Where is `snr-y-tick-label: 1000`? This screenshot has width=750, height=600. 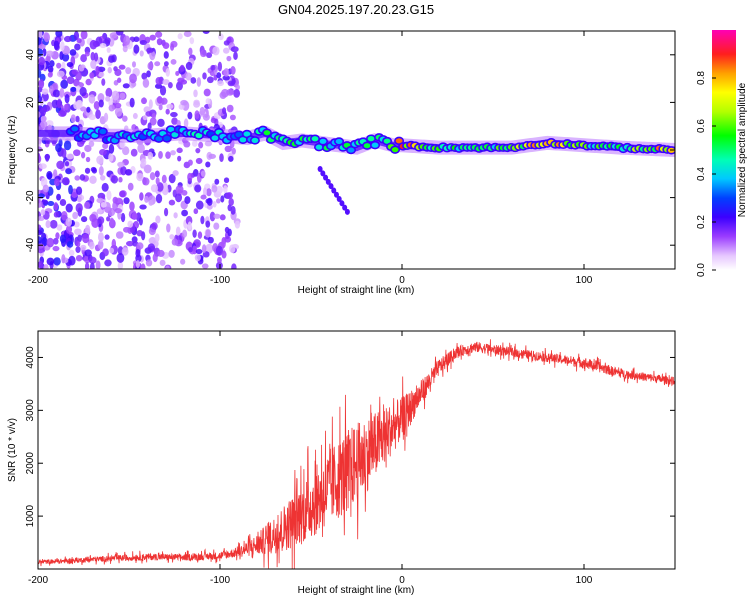
snr-y-tick-label: 1000 is located at coordinates (30, 516).